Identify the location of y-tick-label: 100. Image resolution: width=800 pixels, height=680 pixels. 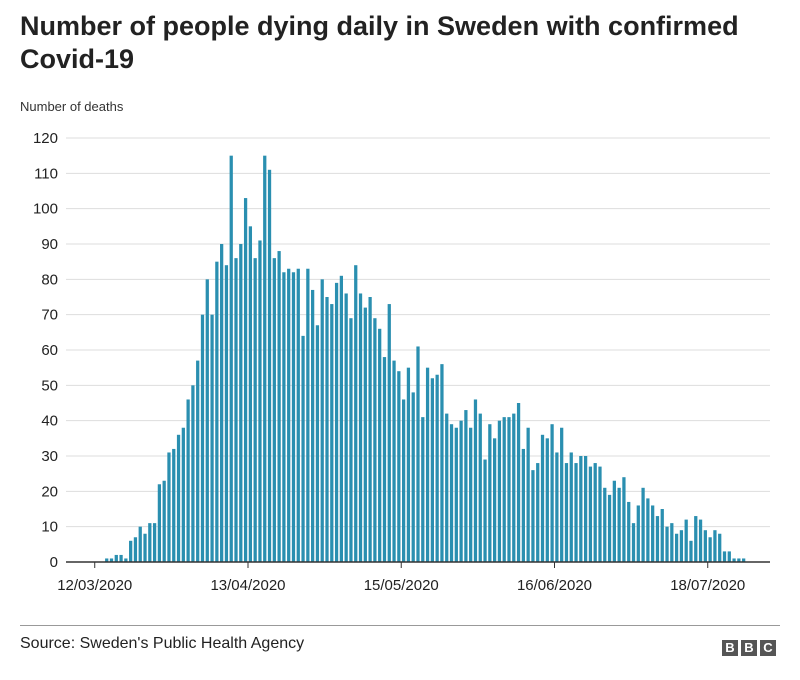
(45, 209).